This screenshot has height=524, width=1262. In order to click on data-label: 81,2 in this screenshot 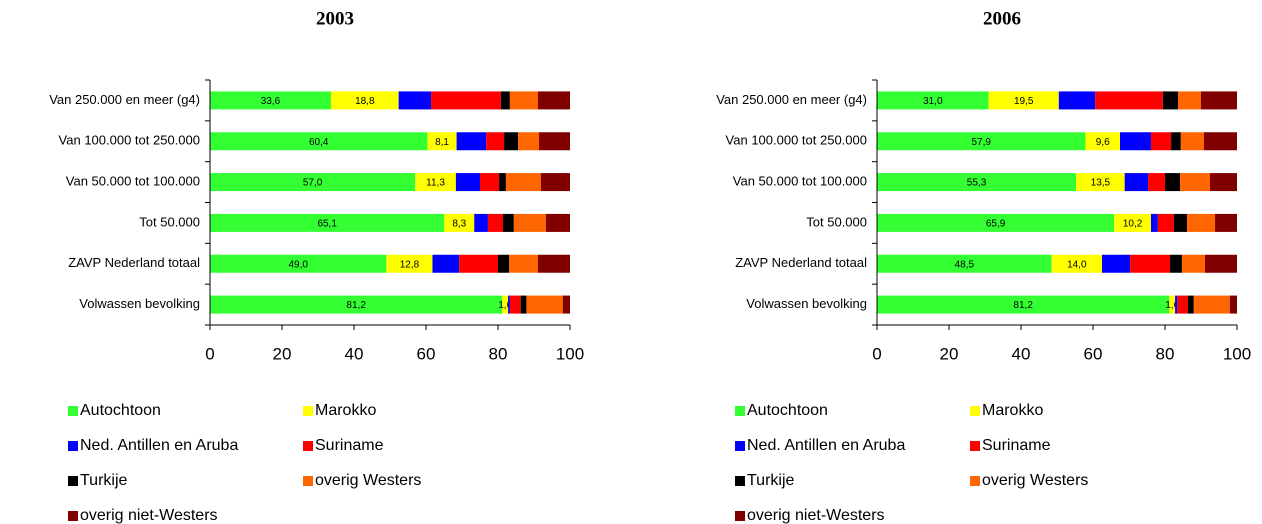, I will do `click(1023, 305)`.